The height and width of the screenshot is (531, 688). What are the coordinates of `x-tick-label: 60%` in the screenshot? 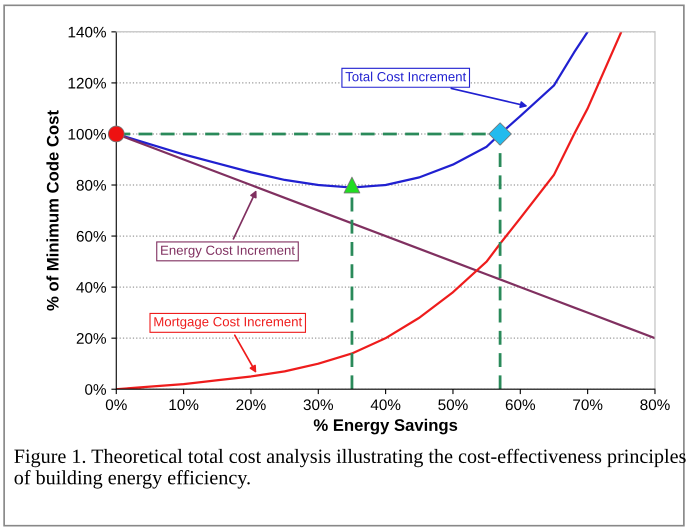 It's located at (521, 404).